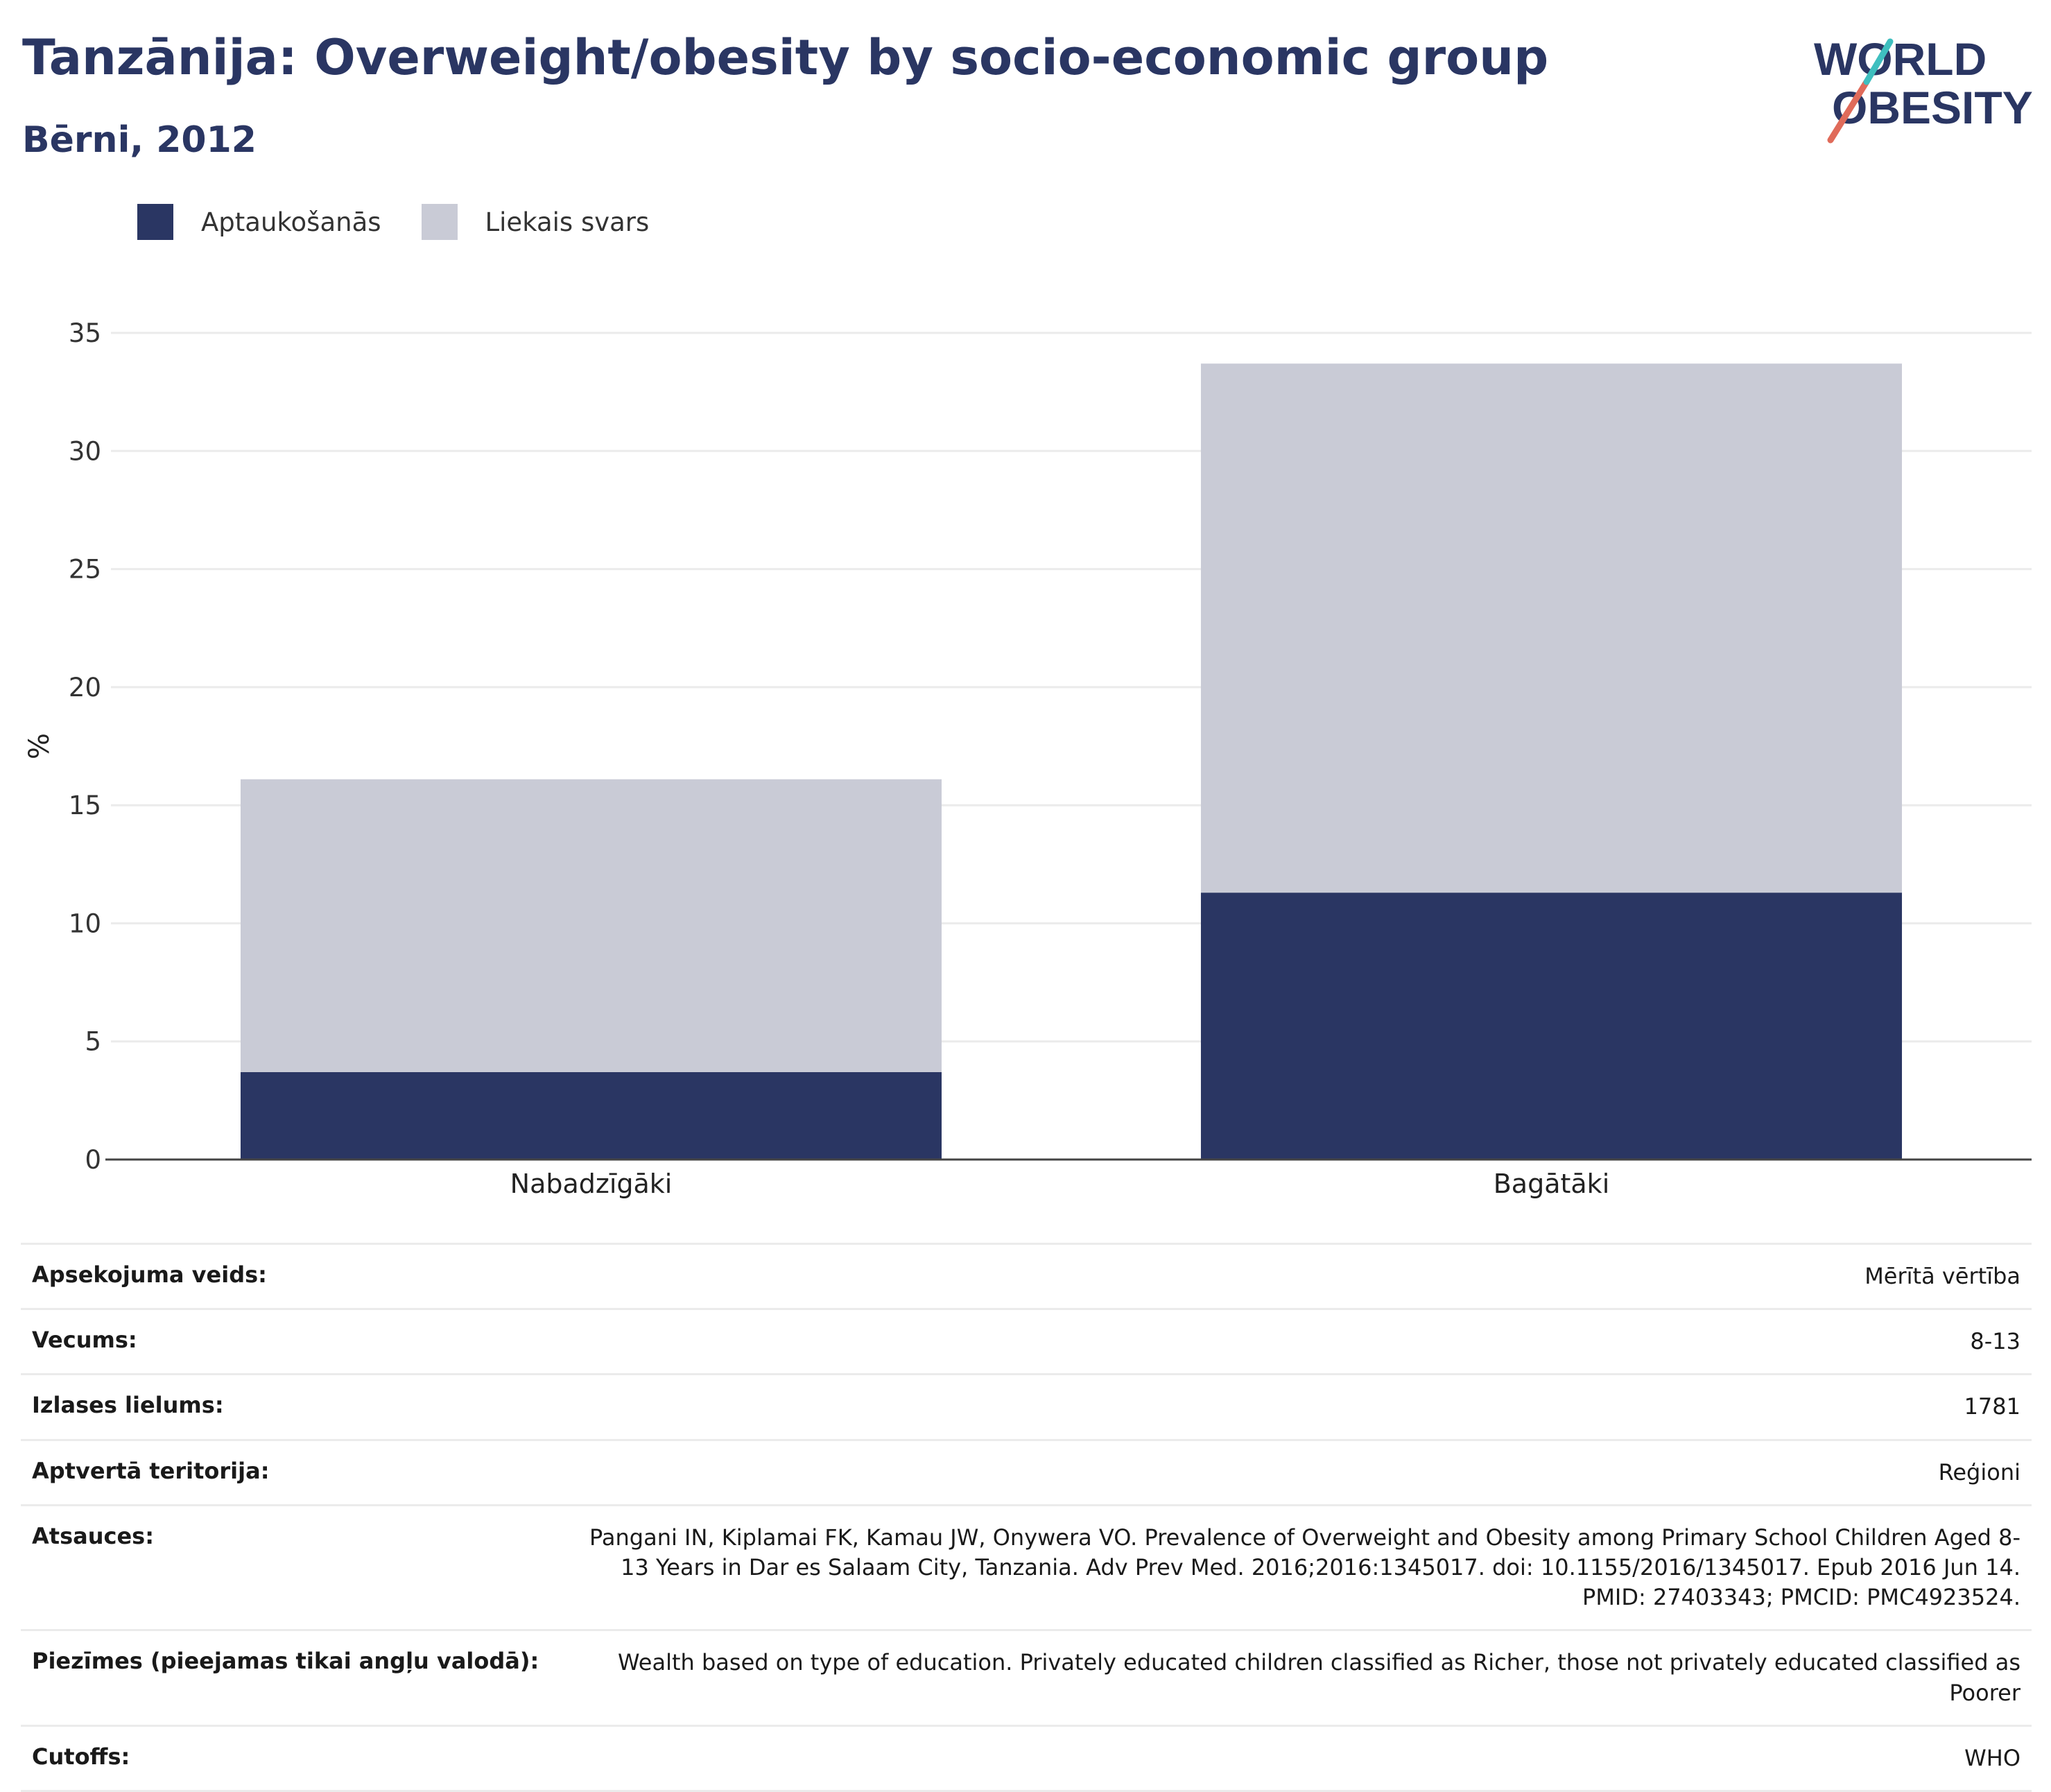  I want to click on y-tick-label: 25, so click(85, 570).